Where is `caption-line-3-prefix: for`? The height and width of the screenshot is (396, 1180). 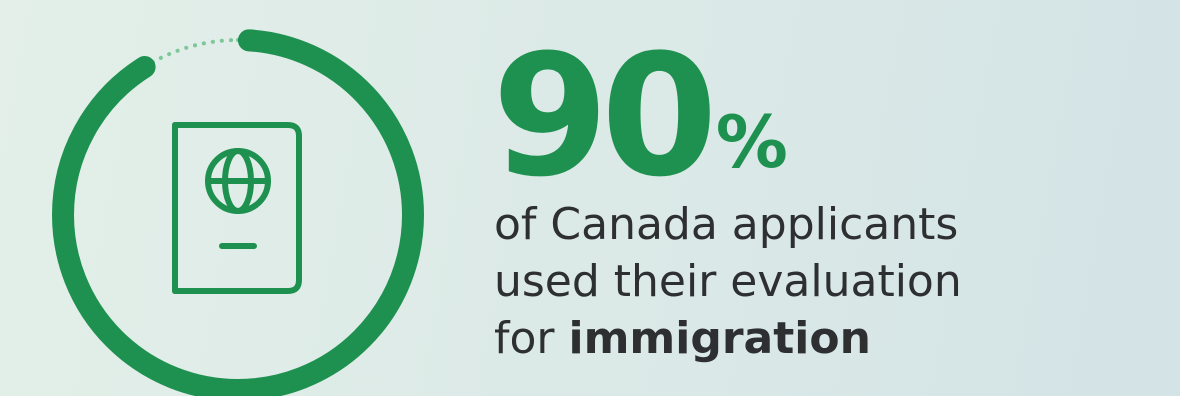
caption-line-3-prefix: for is located at coordinates (531, 338).